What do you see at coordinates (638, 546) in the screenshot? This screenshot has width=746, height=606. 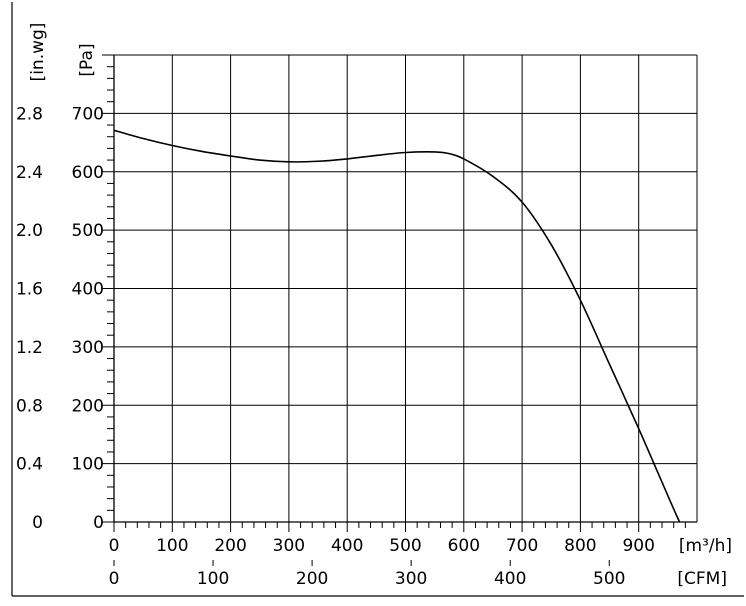 I see `x-label-m3h-900: 900` at bounding box center [638, 546].